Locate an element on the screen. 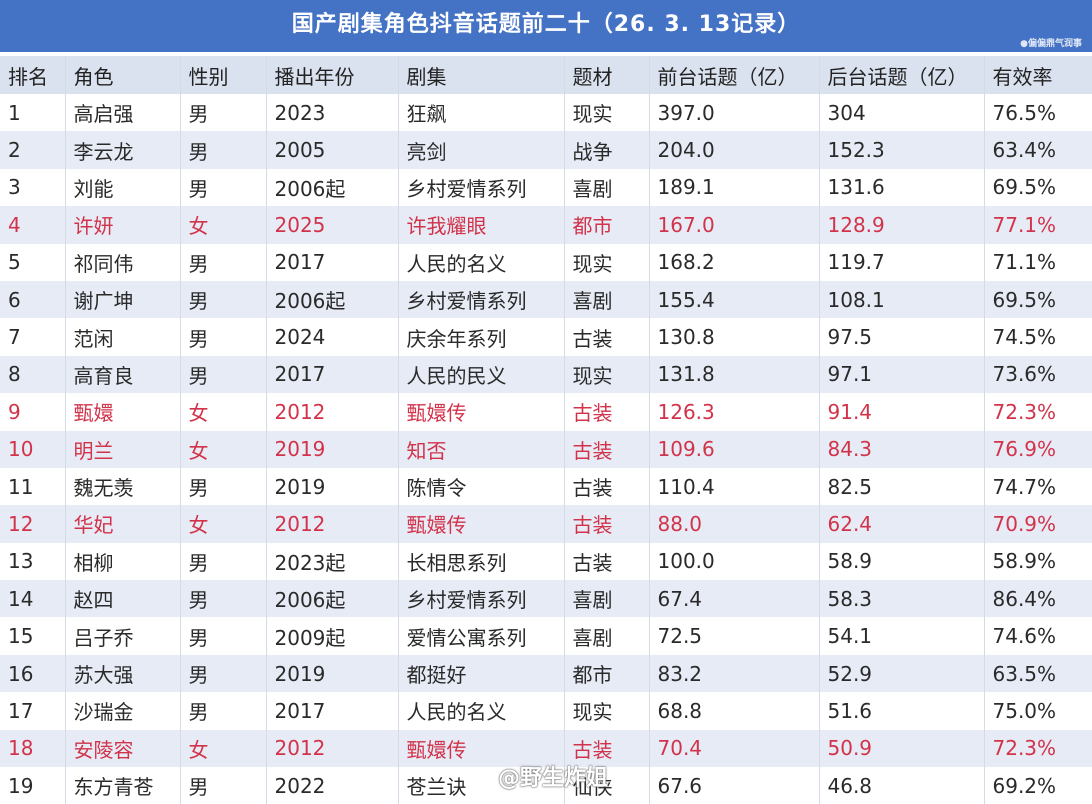 The width and height of the screenshot is (1092, 804). back-topic-cell: 97.1 is located at coordinates (902, 374).